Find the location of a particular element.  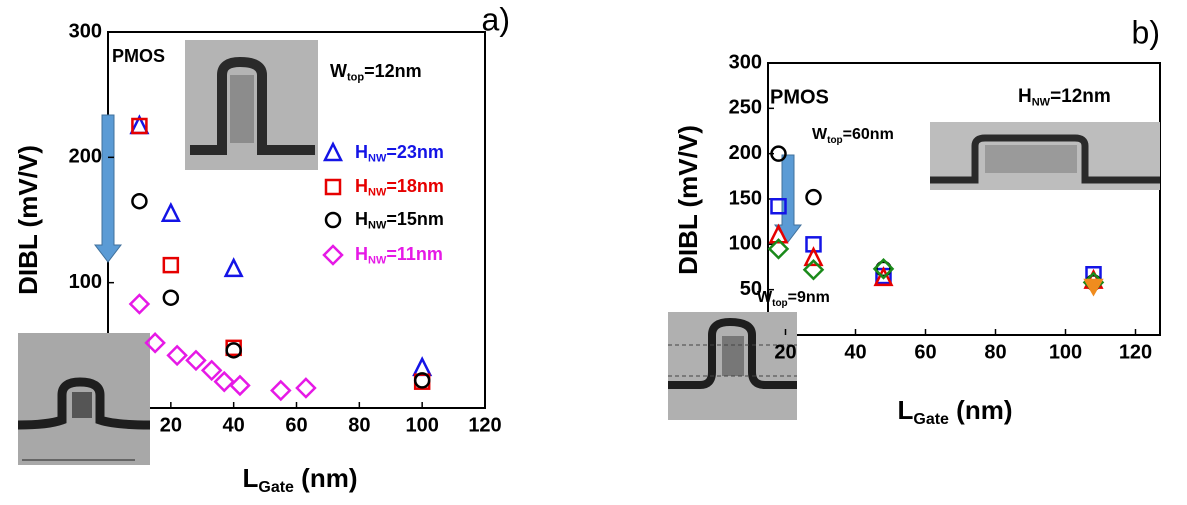

annotation-main: H is located at coordinates (1025, 96).